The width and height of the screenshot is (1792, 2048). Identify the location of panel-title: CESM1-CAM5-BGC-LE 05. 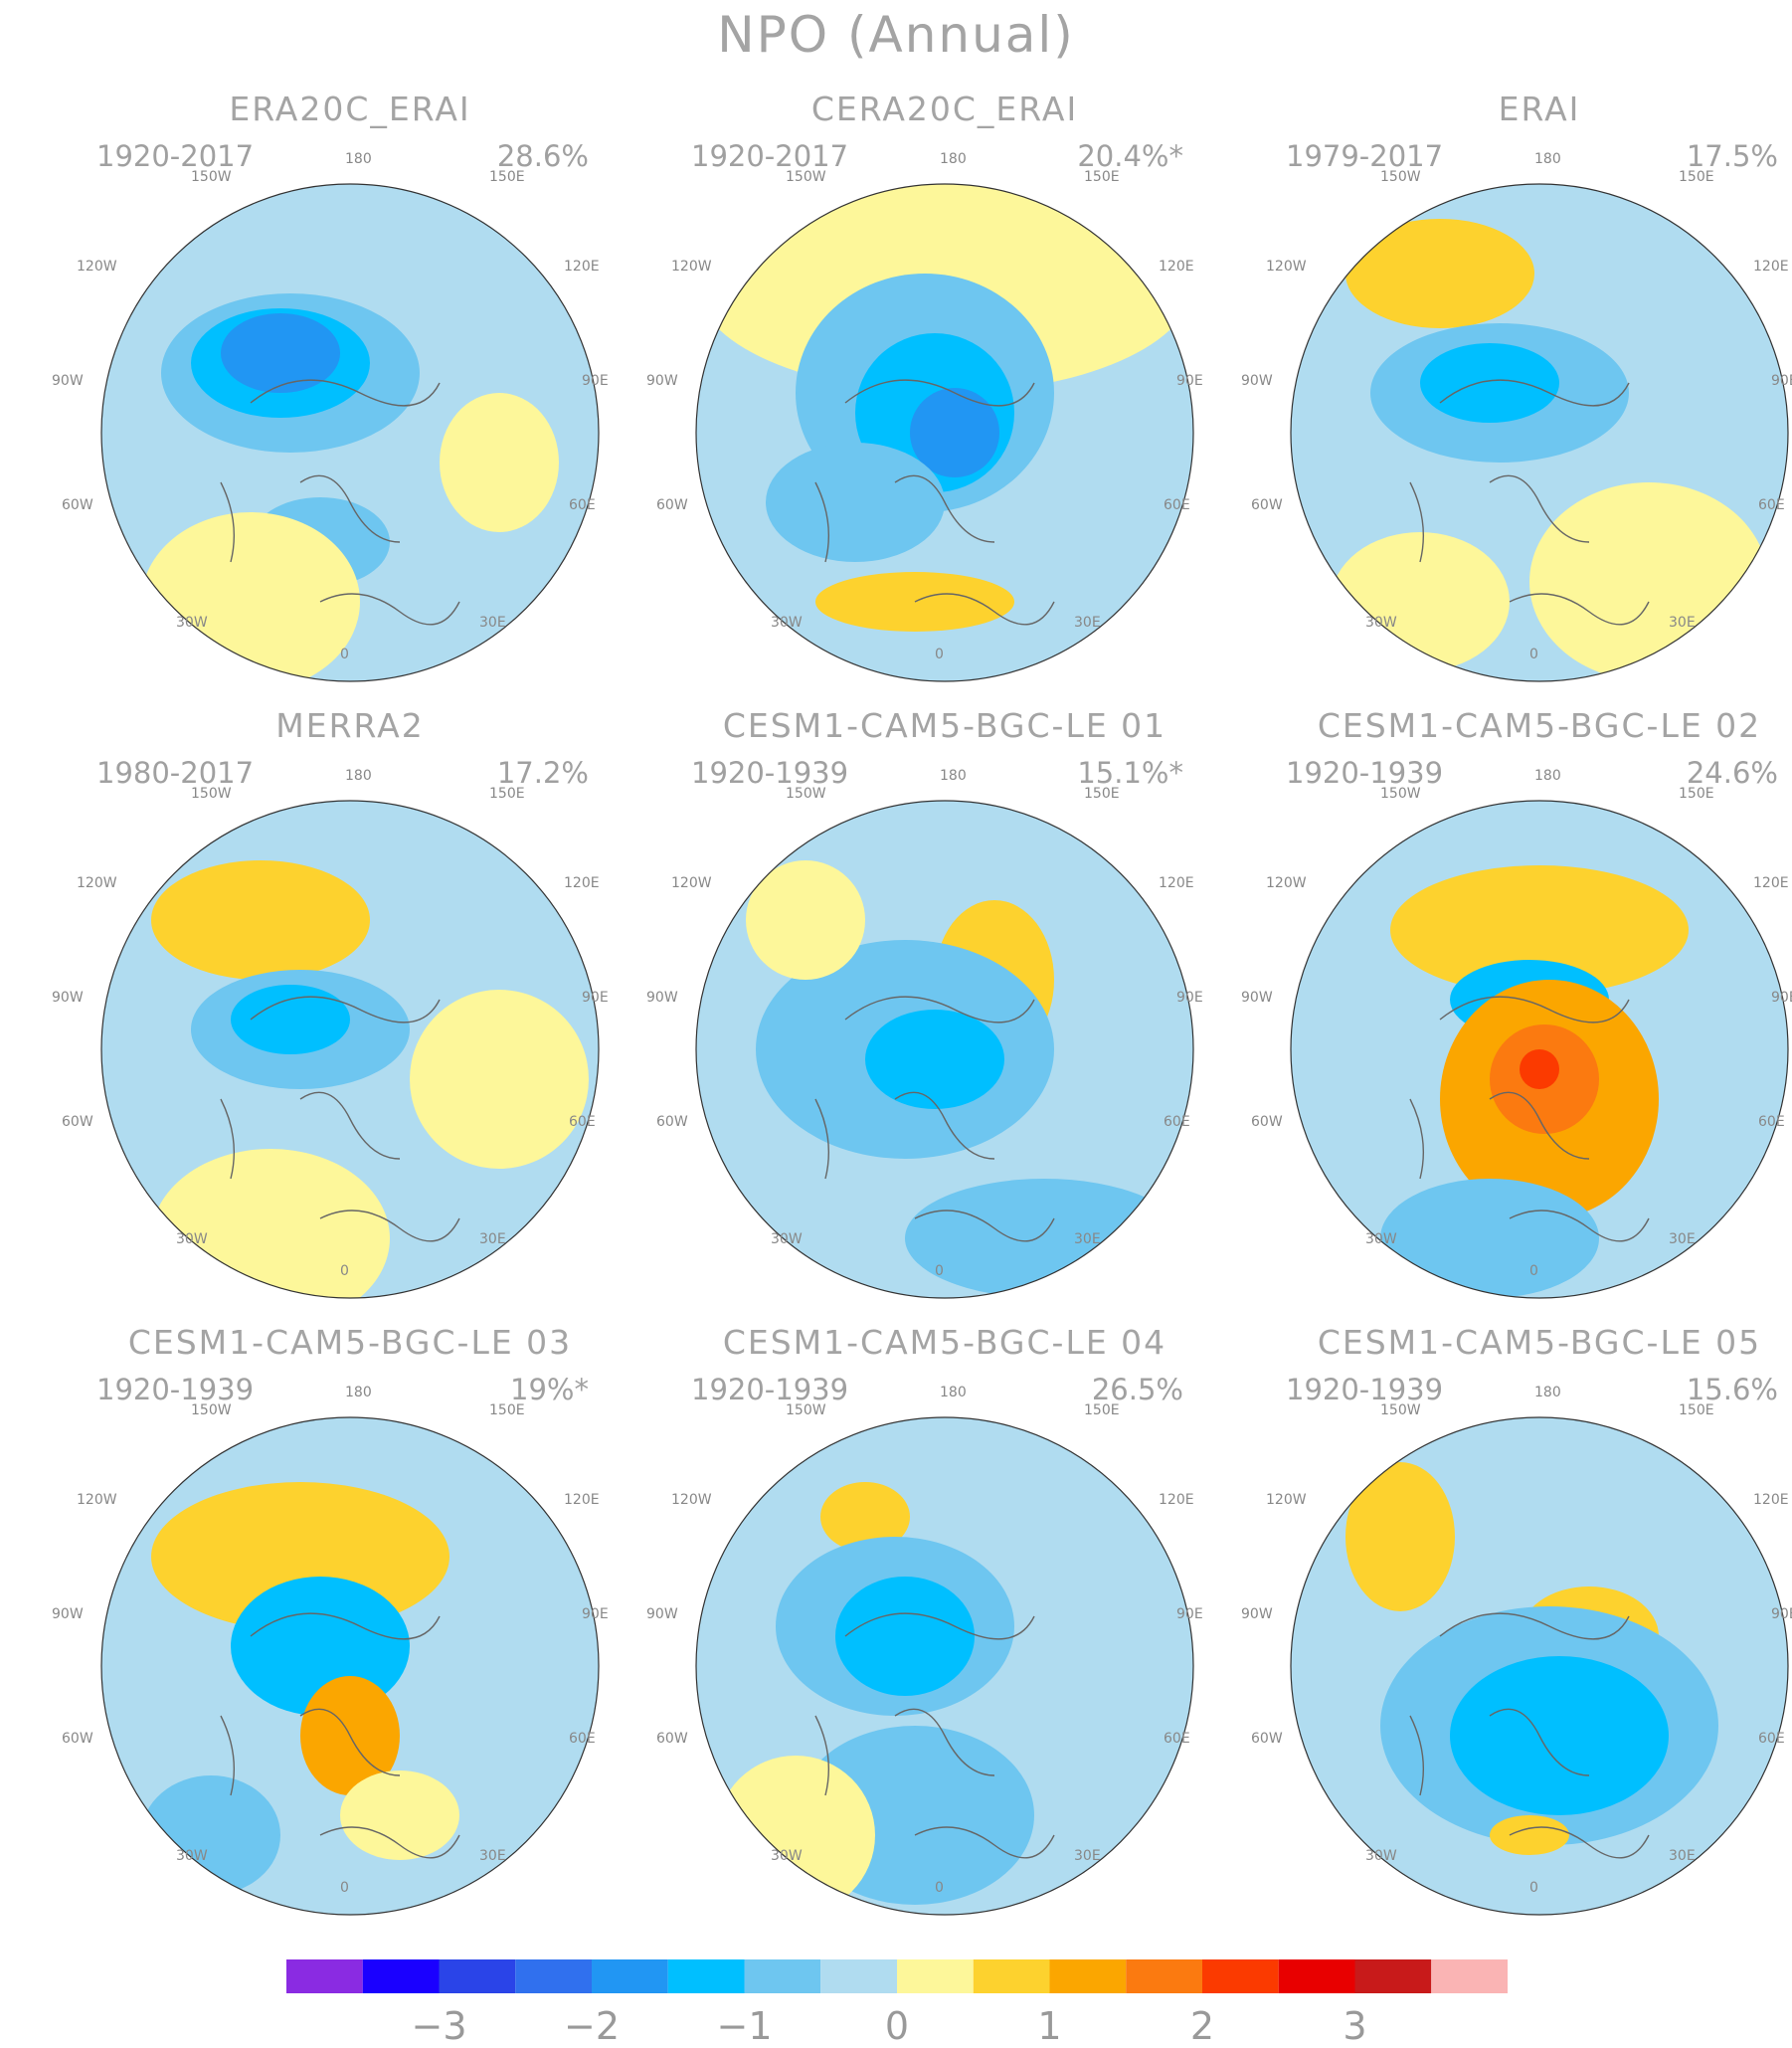
(1540, 1342).